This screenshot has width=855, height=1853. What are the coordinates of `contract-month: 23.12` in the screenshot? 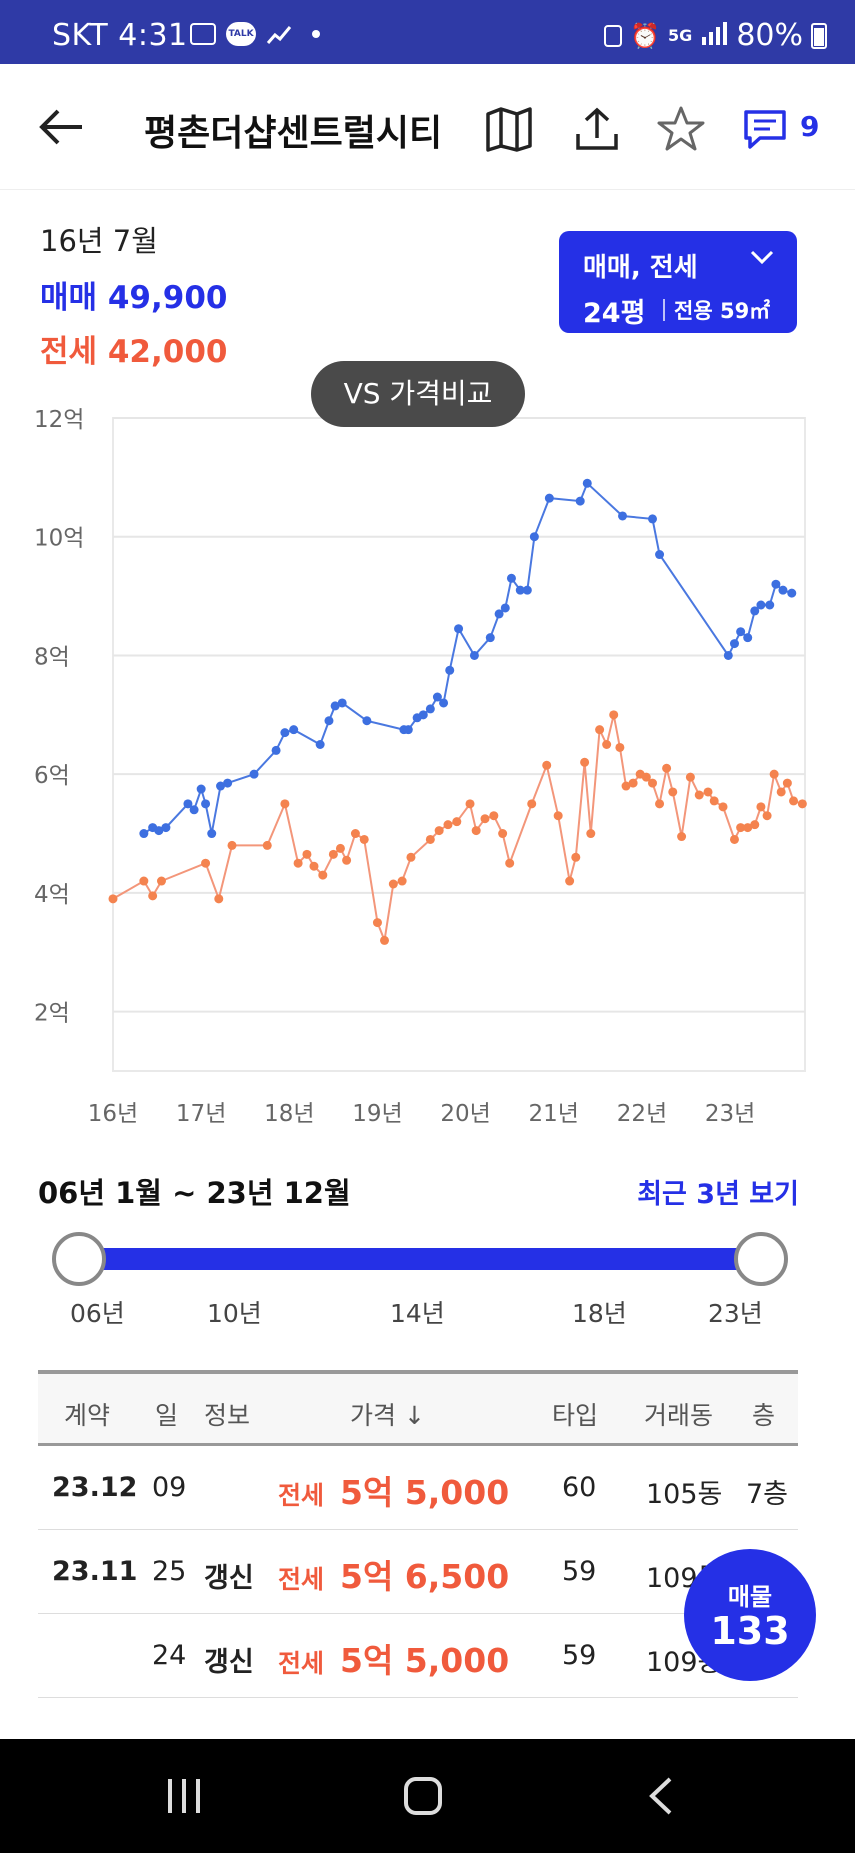 It's located at (95, 1487).